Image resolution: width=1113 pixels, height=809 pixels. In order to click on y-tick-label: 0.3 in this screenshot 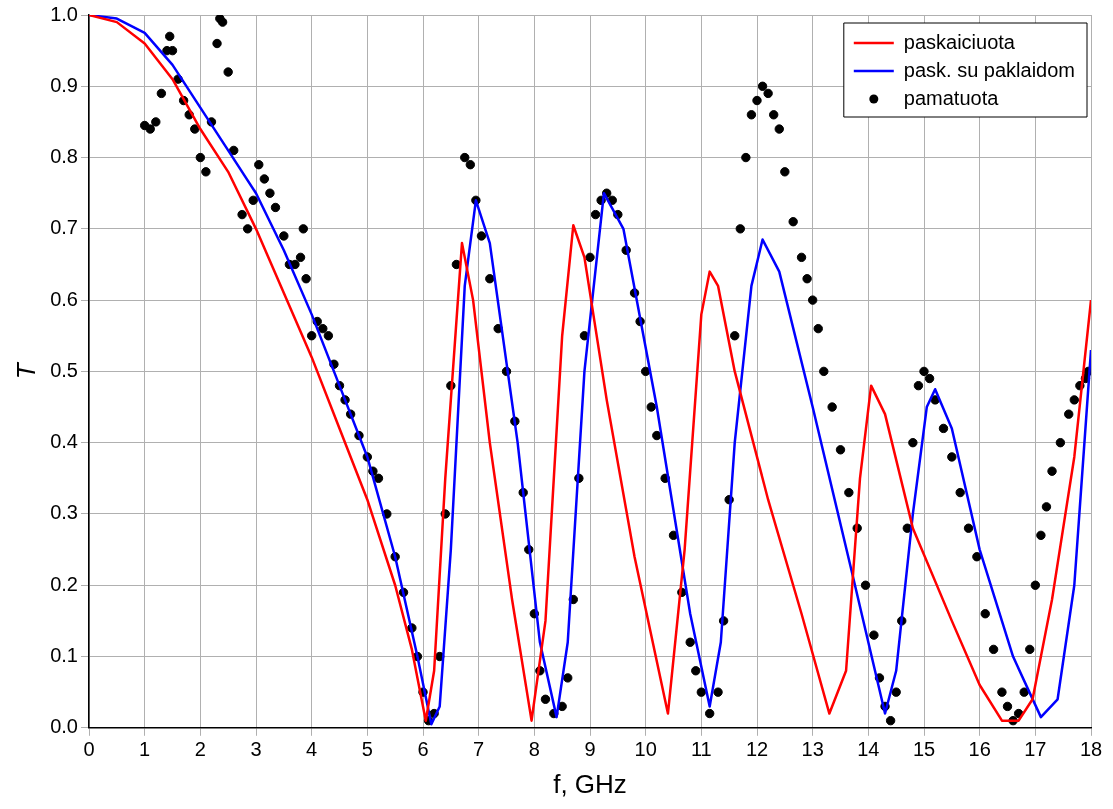, I will do `click(64, 512)`.